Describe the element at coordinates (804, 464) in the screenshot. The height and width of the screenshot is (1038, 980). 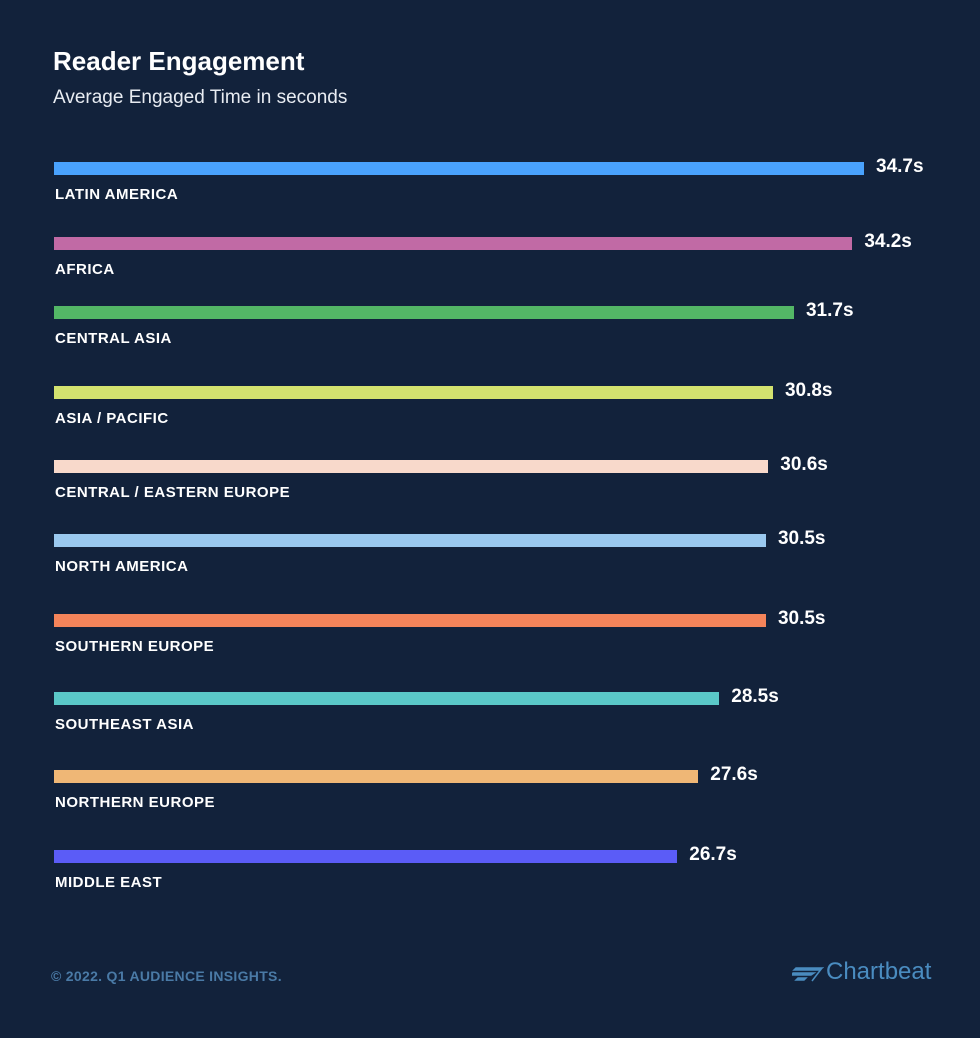
I see `bar-value-label: 30.6s` at that location.